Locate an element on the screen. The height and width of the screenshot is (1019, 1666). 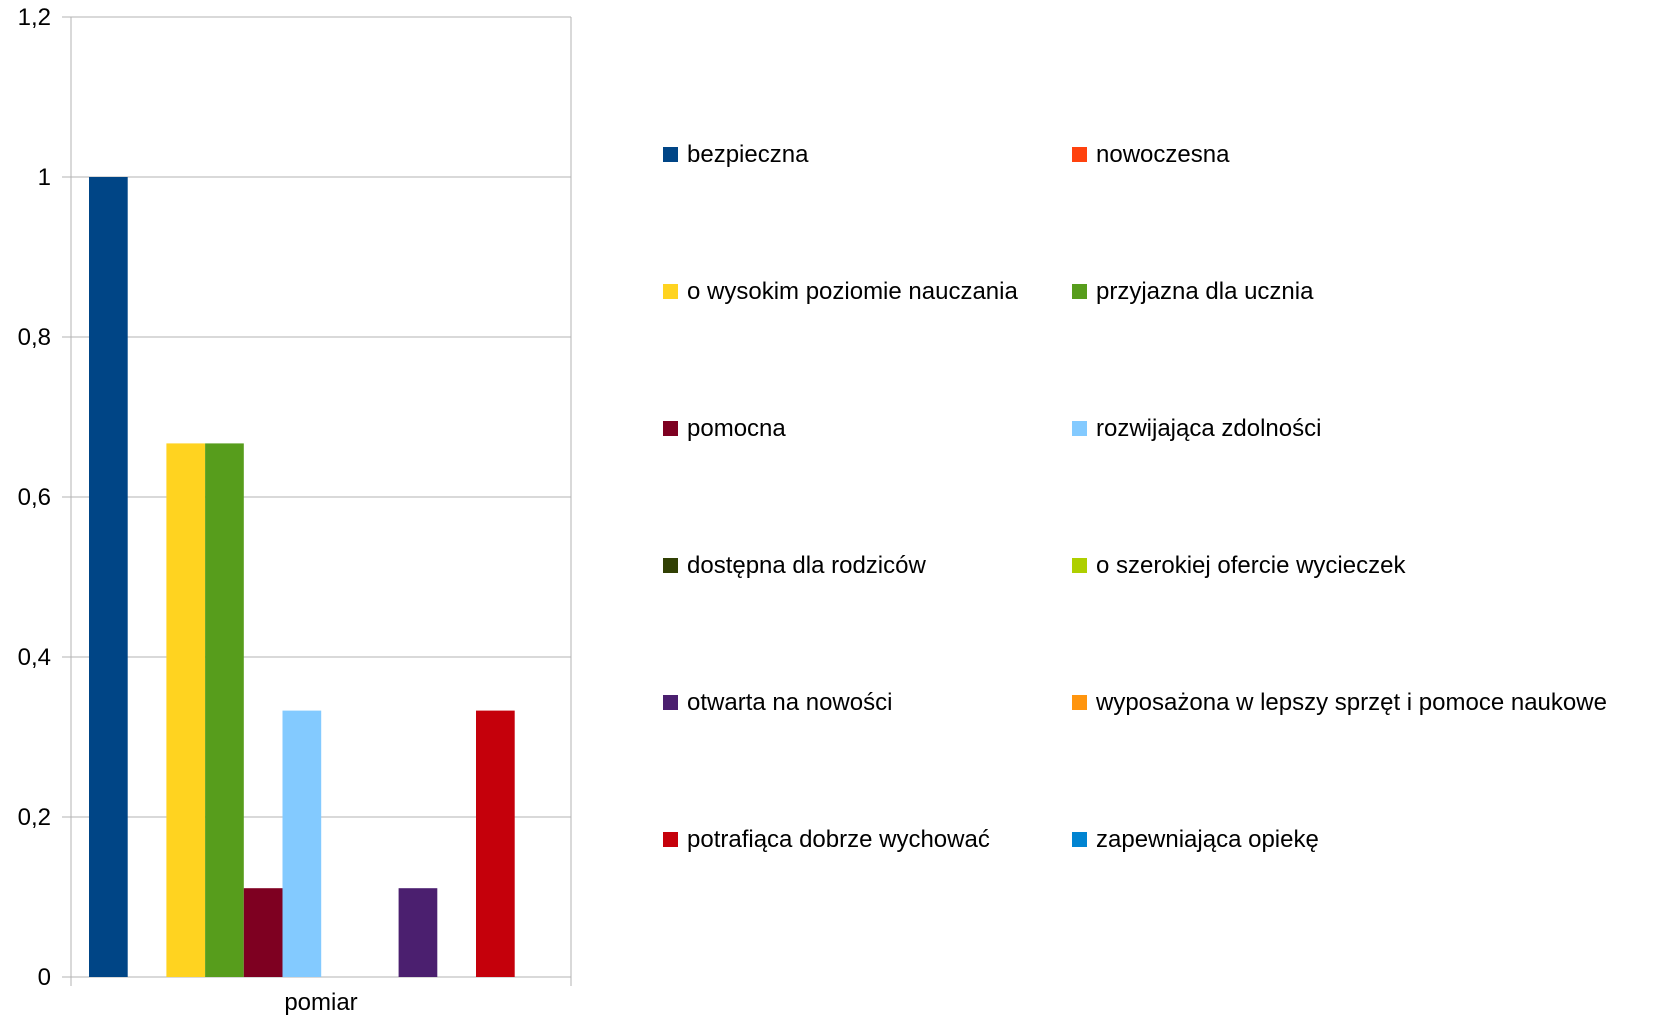
legend-item-bezpieczna: bezpieczna is located at coordinates (736, 154).